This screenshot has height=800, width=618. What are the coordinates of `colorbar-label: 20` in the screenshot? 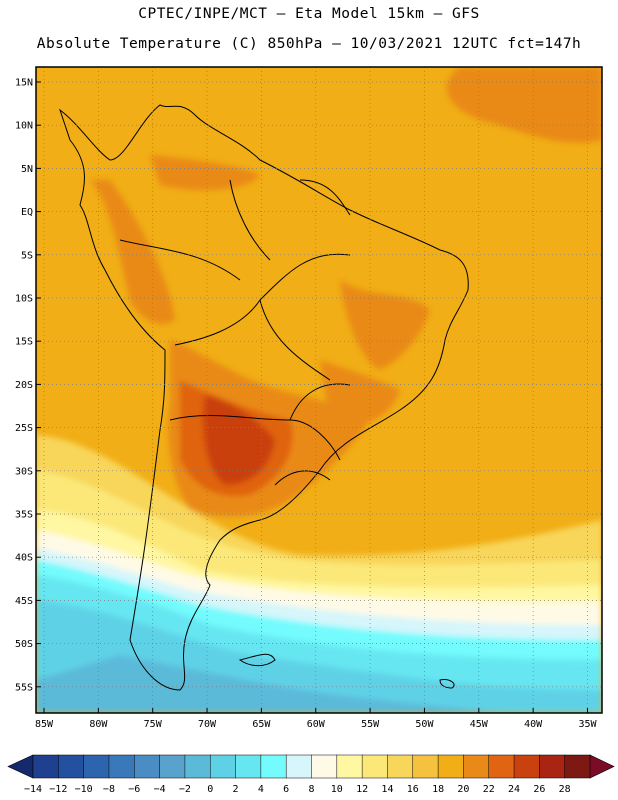 It's located at (463, 789).